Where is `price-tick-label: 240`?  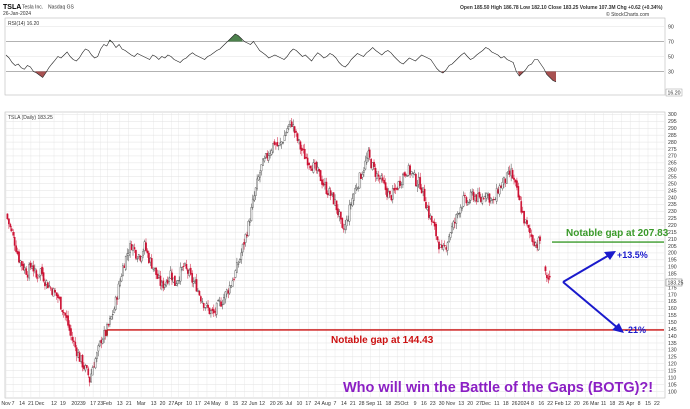
price-tick-label: 240 is located at coordinates (672, 198).